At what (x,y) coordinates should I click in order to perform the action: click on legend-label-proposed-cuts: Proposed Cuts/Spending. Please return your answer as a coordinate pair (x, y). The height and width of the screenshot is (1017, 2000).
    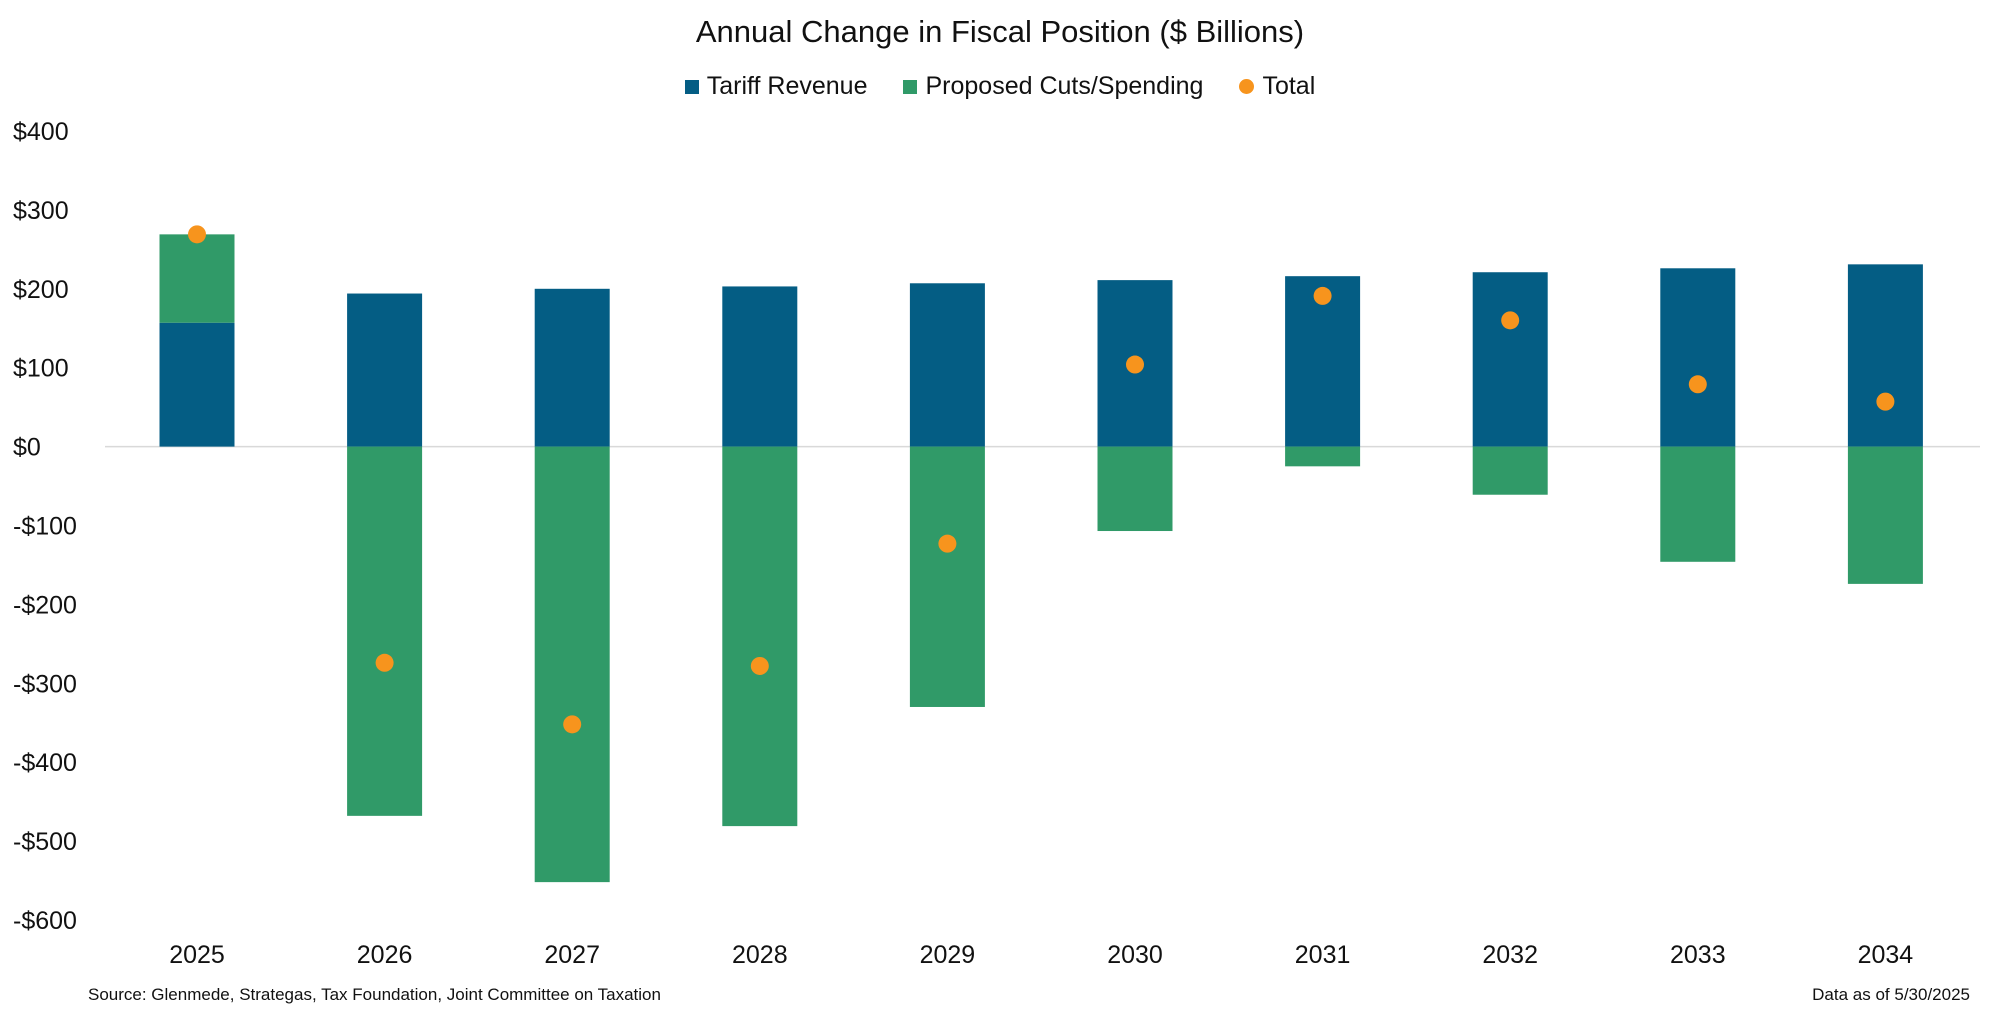
    Looking at the image, I should click on (1064, 86).